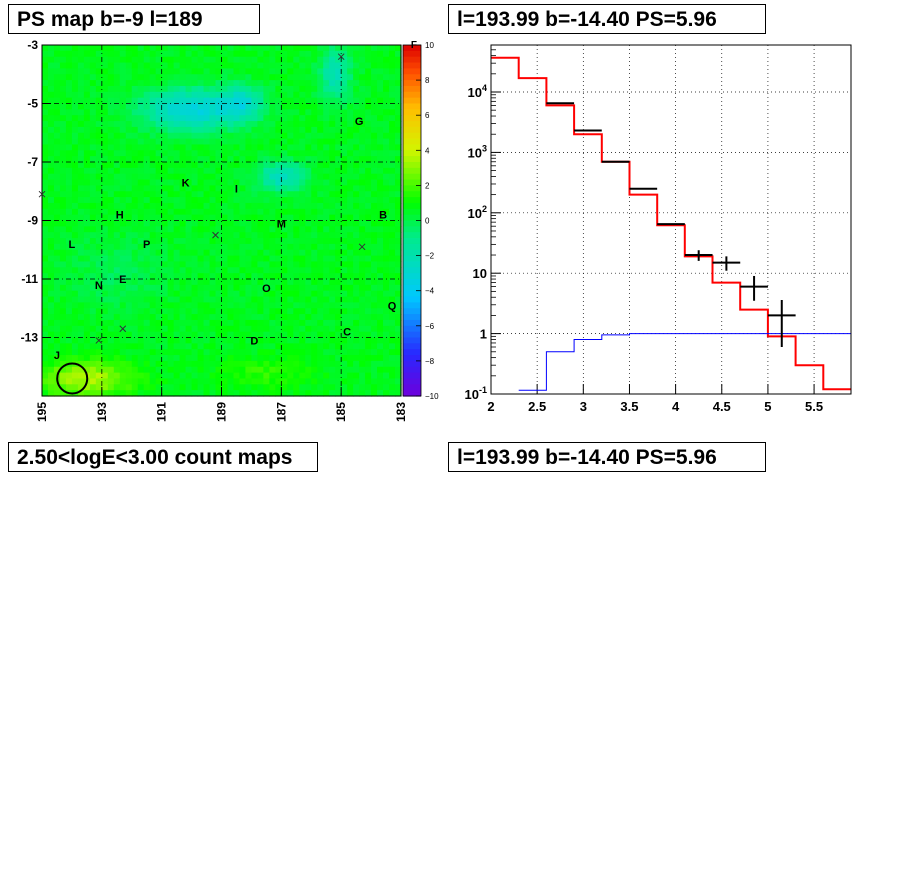 This screenshot has height=875, width=898. What do you see at coordinates (427, 185) in the screenshot?
I see `colorbar-tick-label: 2` at bounding box center [427, 185].